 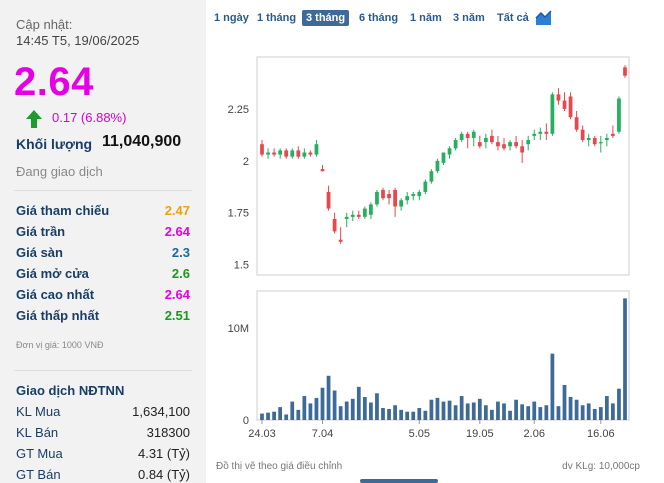 I want to click on stat-label-reference: Giá tham chiếu, so click(x=63, y=210).